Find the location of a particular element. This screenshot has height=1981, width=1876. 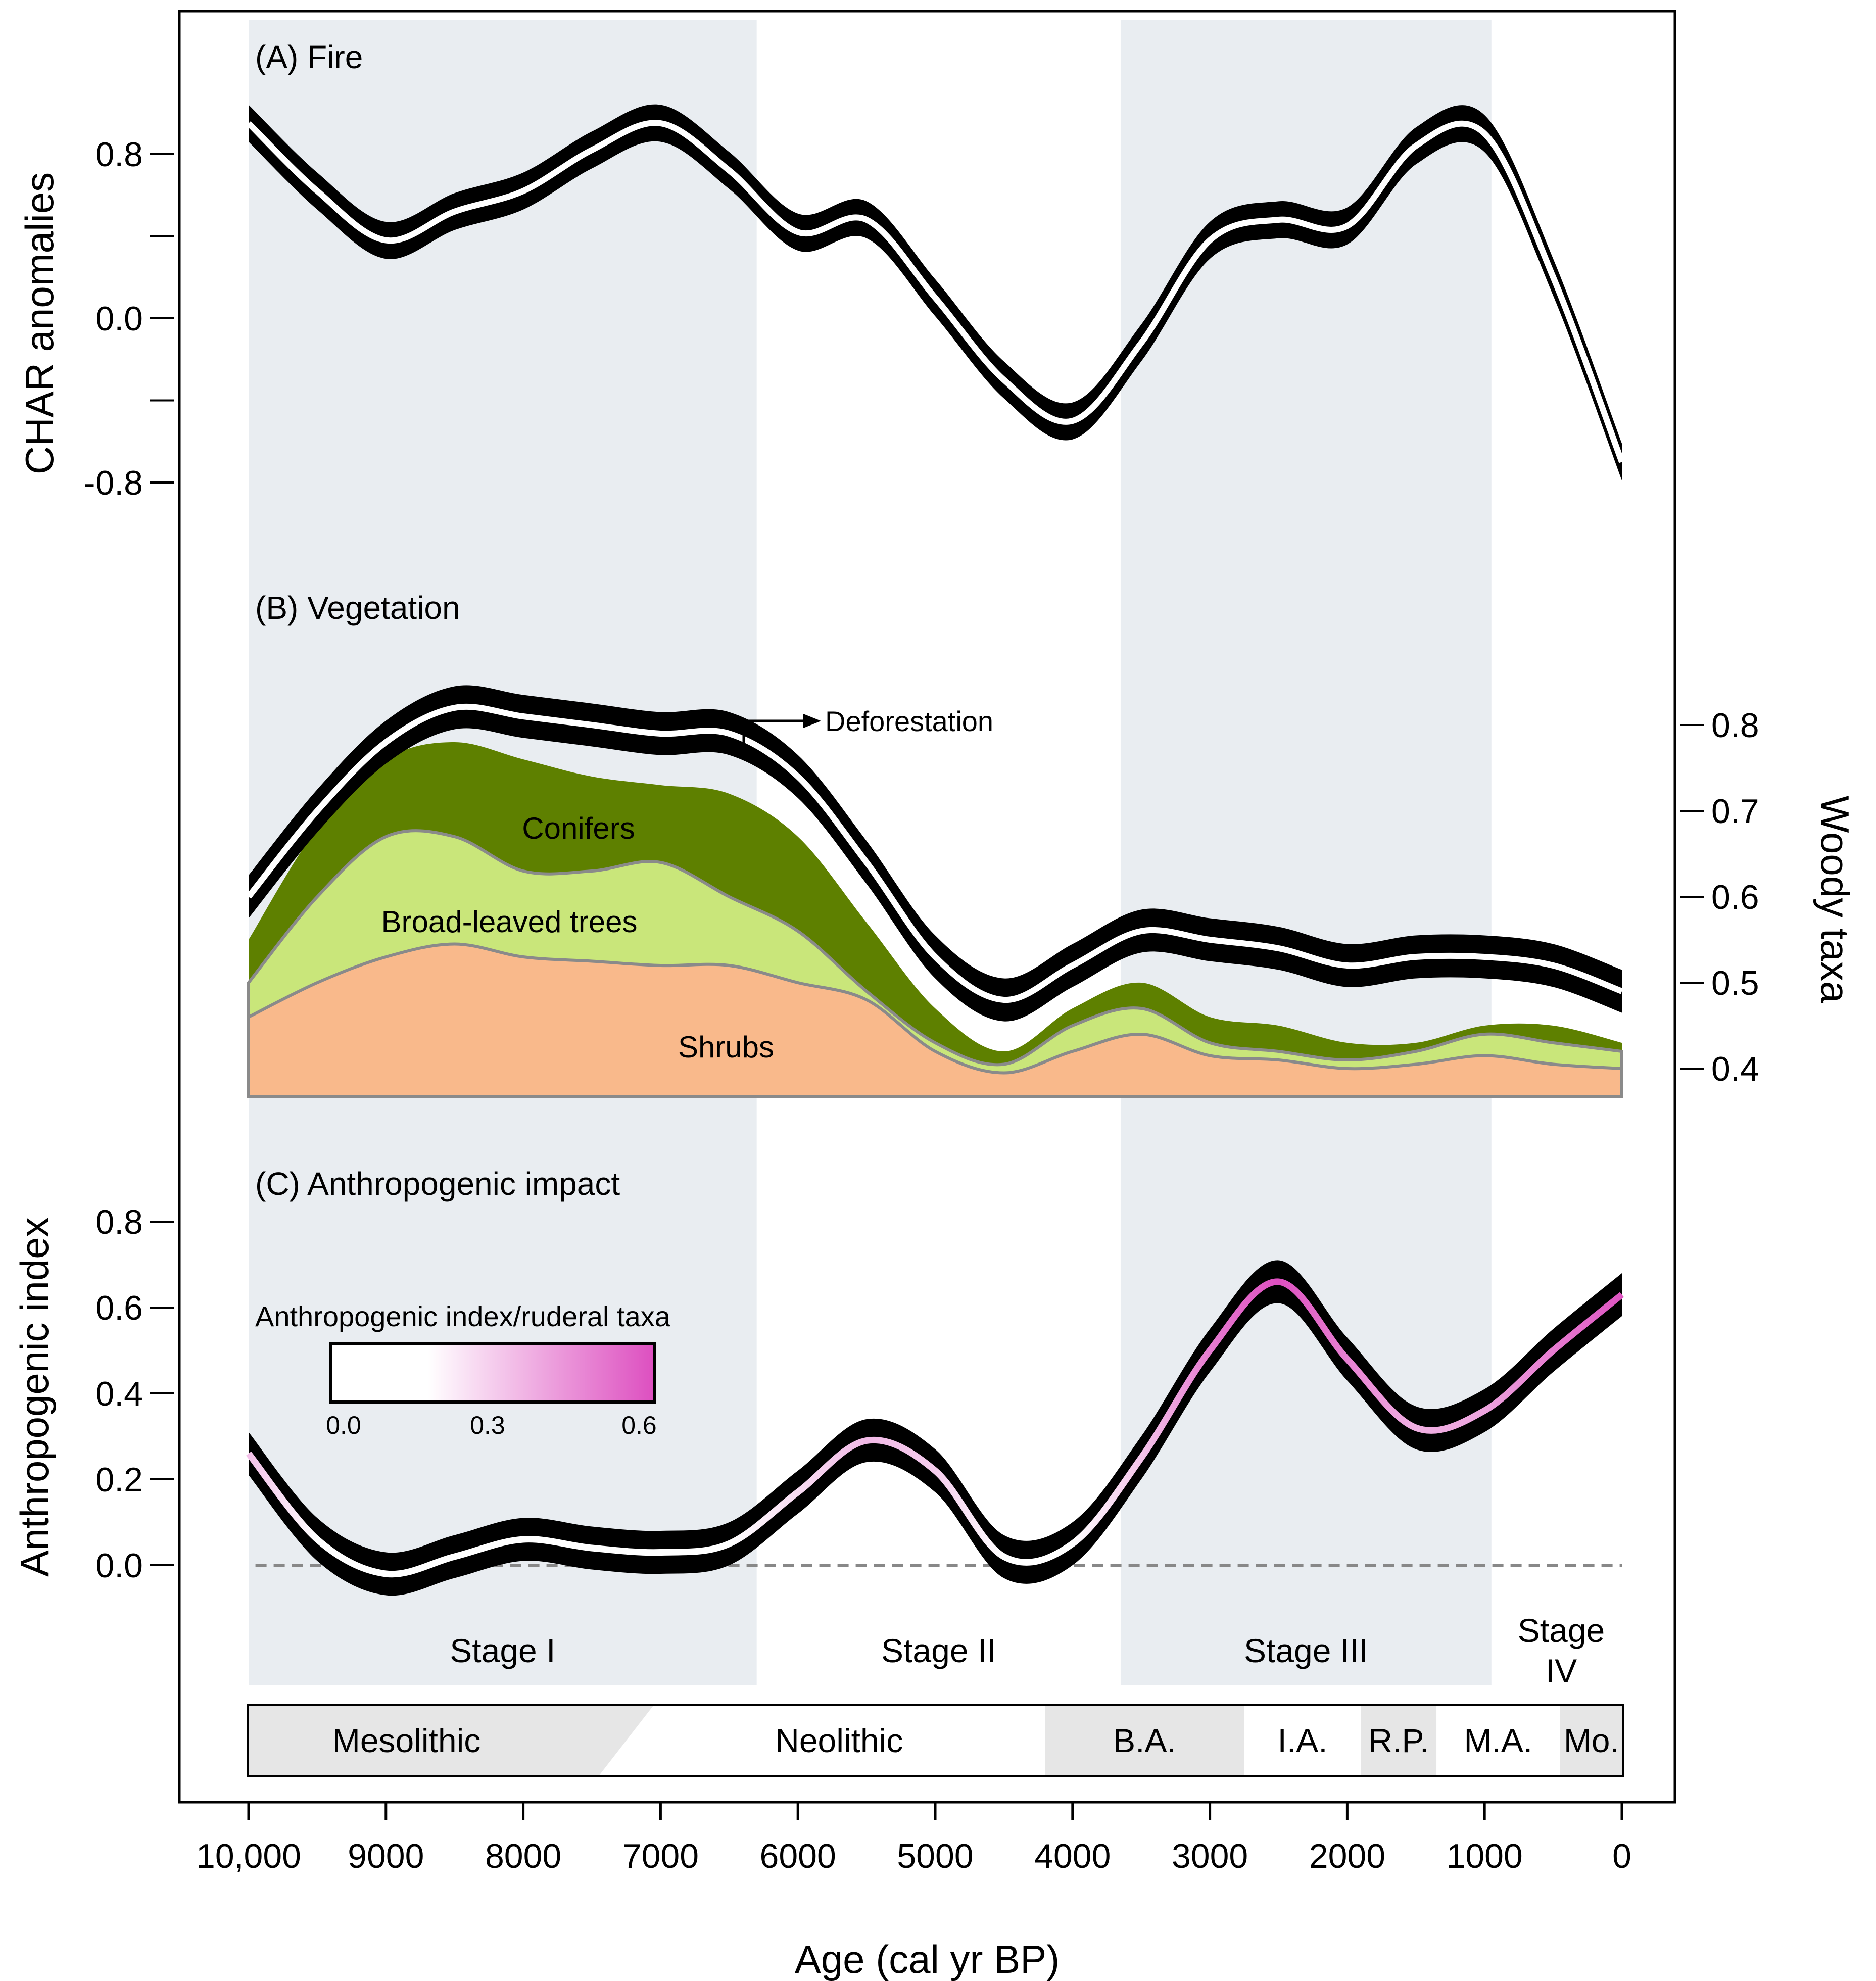

y-tick-label-A-4: -0.8 is located at coordinates (113, 483).